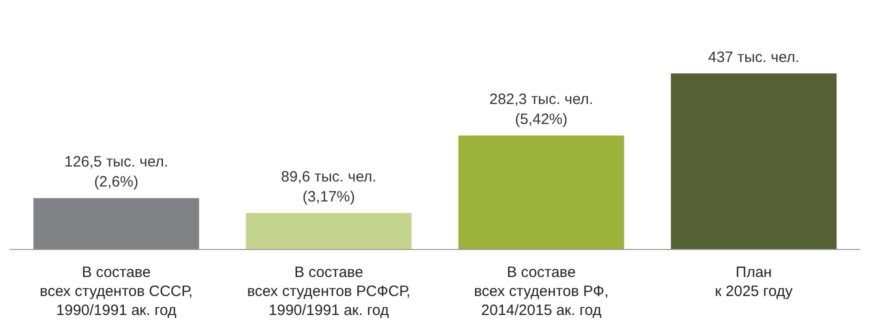 Image resolution: width=870 pixels, height=321 pixels. I want to click on x-tick-label: В составе всех студентов СССР, 1990/1991 ак. год, so click(116, 291).